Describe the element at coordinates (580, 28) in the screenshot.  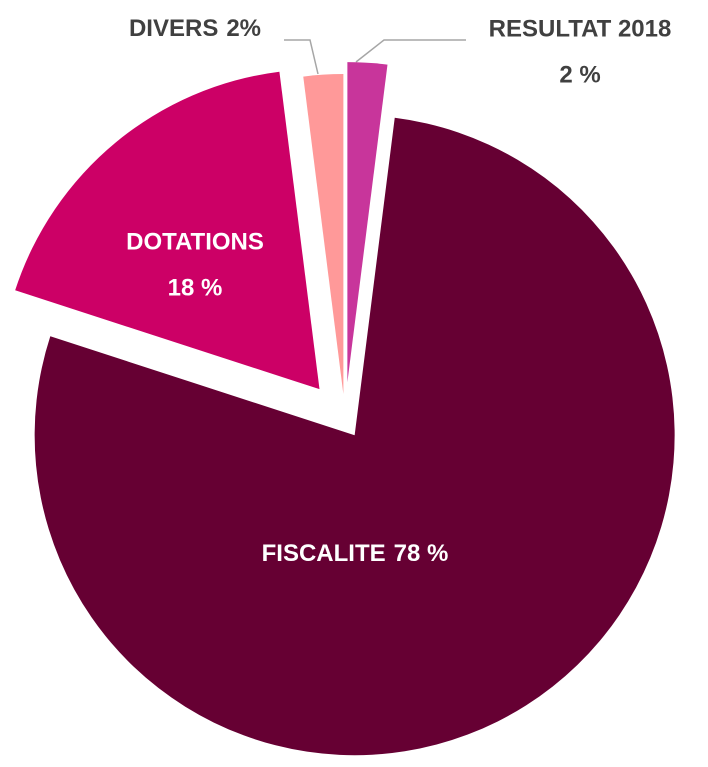
I see `slice-label: RESULTAT 2018` at that location.